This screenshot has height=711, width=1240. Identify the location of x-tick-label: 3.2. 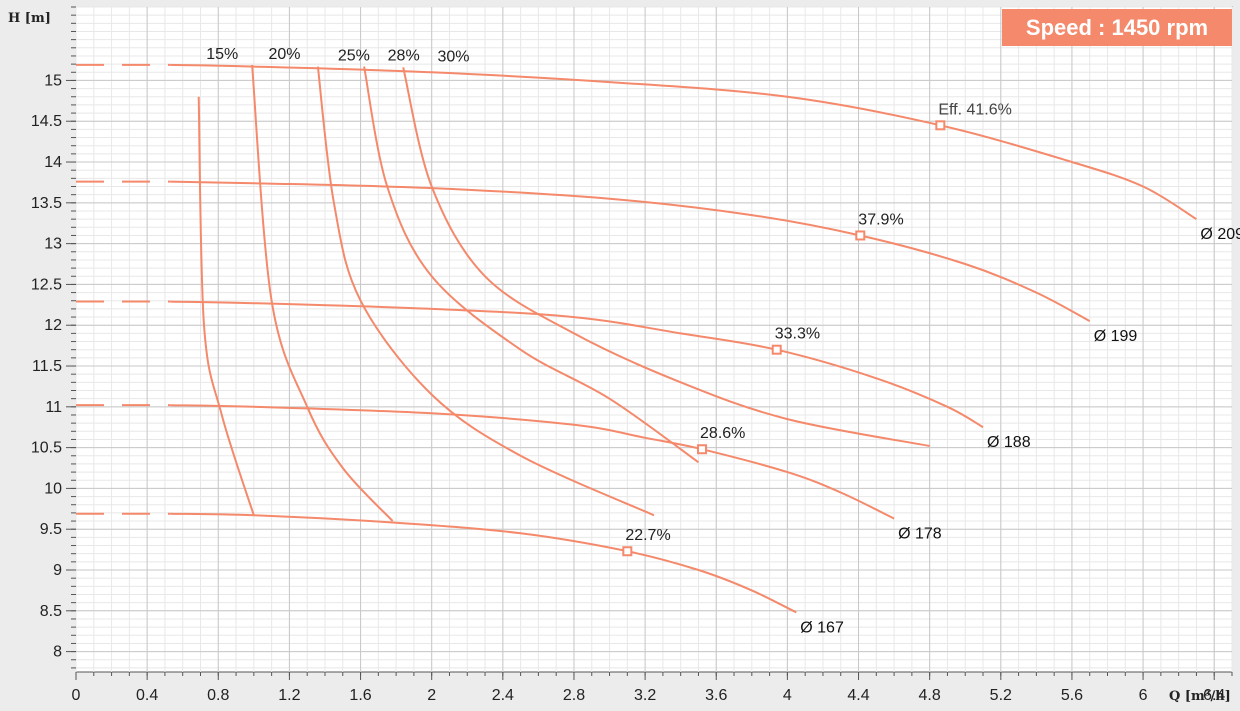
(645, 695).